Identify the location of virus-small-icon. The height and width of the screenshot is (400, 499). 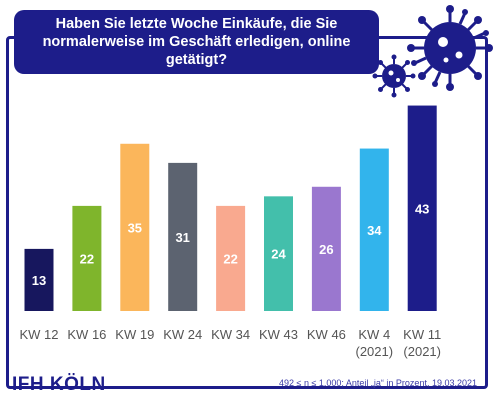
(394, 76).